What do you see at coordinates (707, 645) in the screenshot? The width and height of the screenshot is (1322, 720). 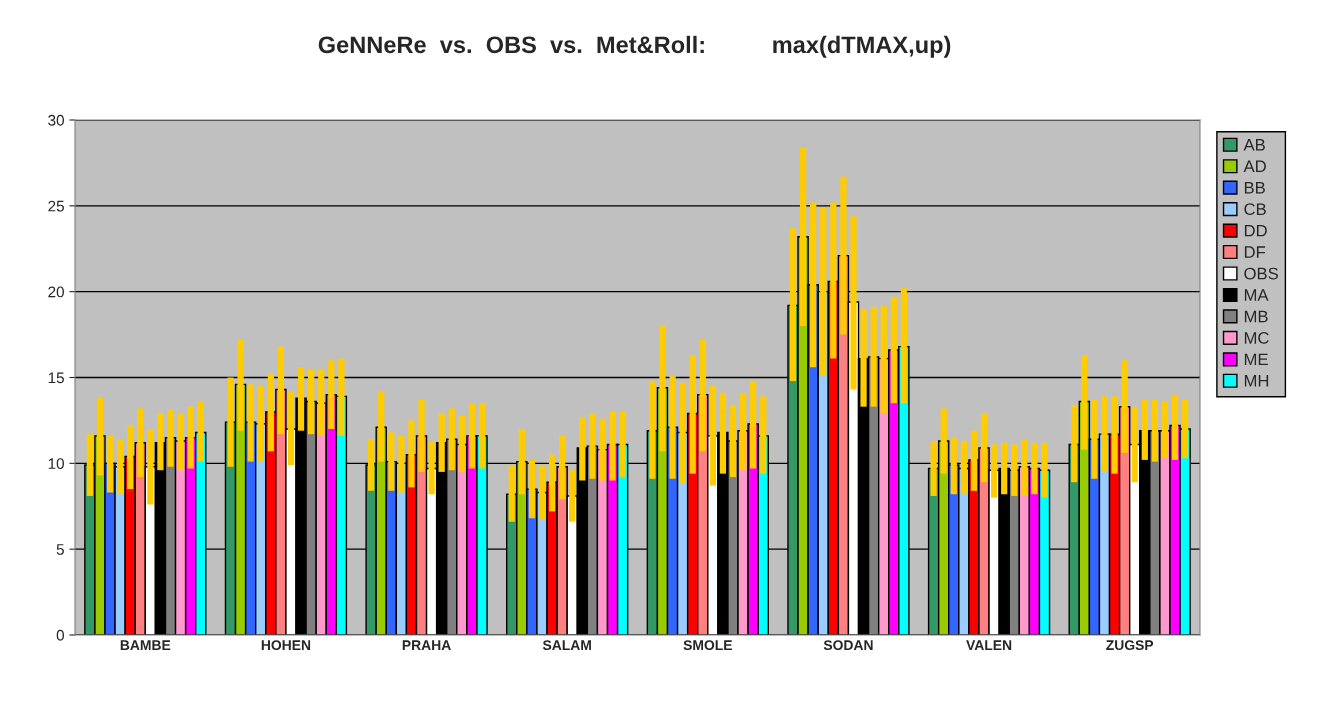 I see `x-tick-label: SMOLE` at bounding box center [707, 645].